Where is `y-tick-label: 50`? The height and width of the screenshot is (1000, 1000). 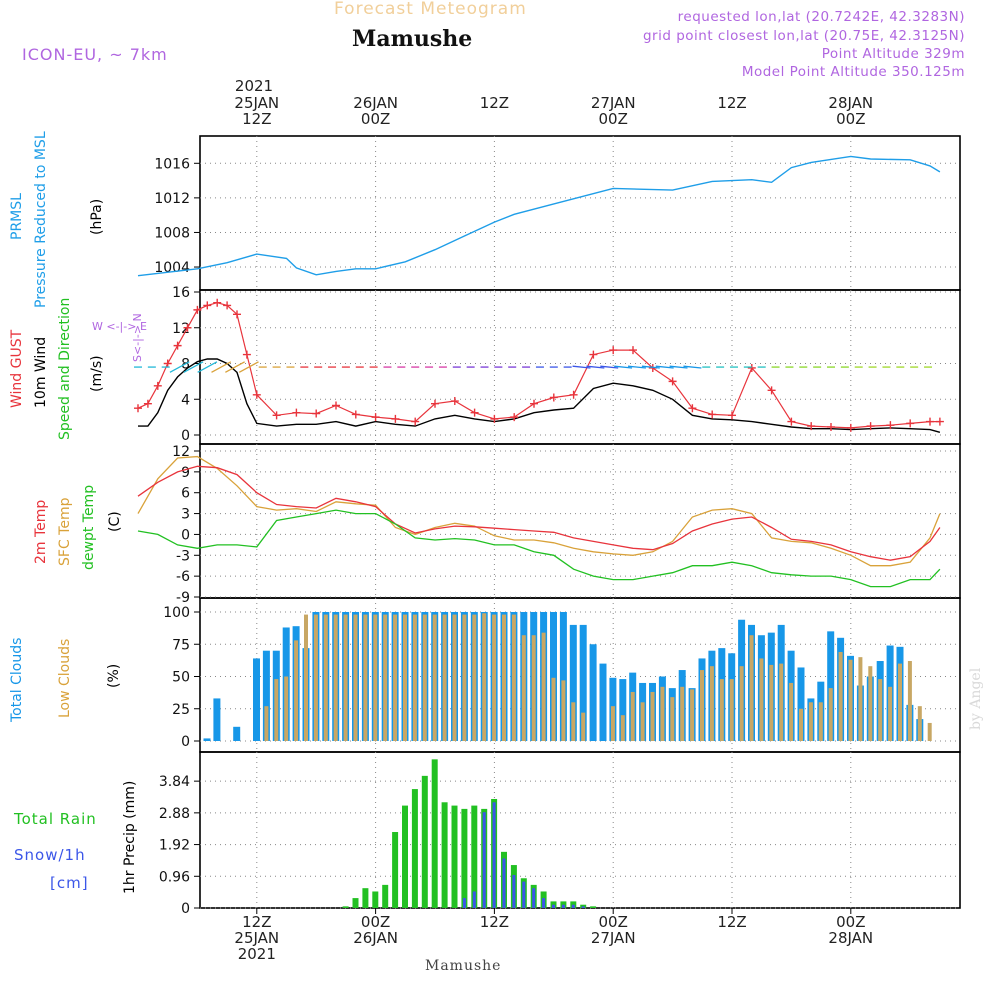
y-tick-label: 50 is located at coordinates (181, 678).